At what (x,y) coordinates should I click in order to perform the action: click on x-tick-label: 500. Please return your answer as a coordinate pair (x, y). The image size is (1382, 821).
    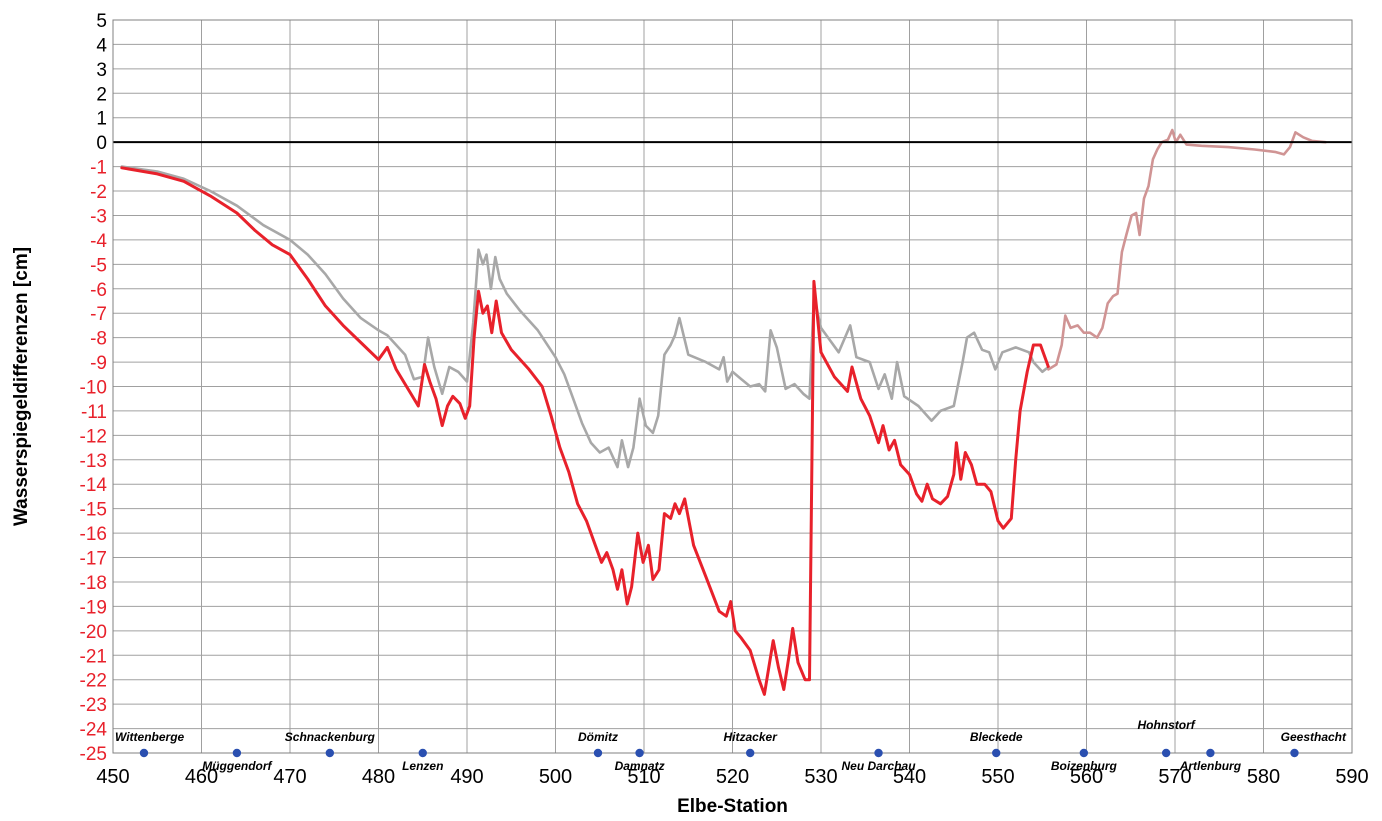
    Looking at the image, I should click on (555, 777).